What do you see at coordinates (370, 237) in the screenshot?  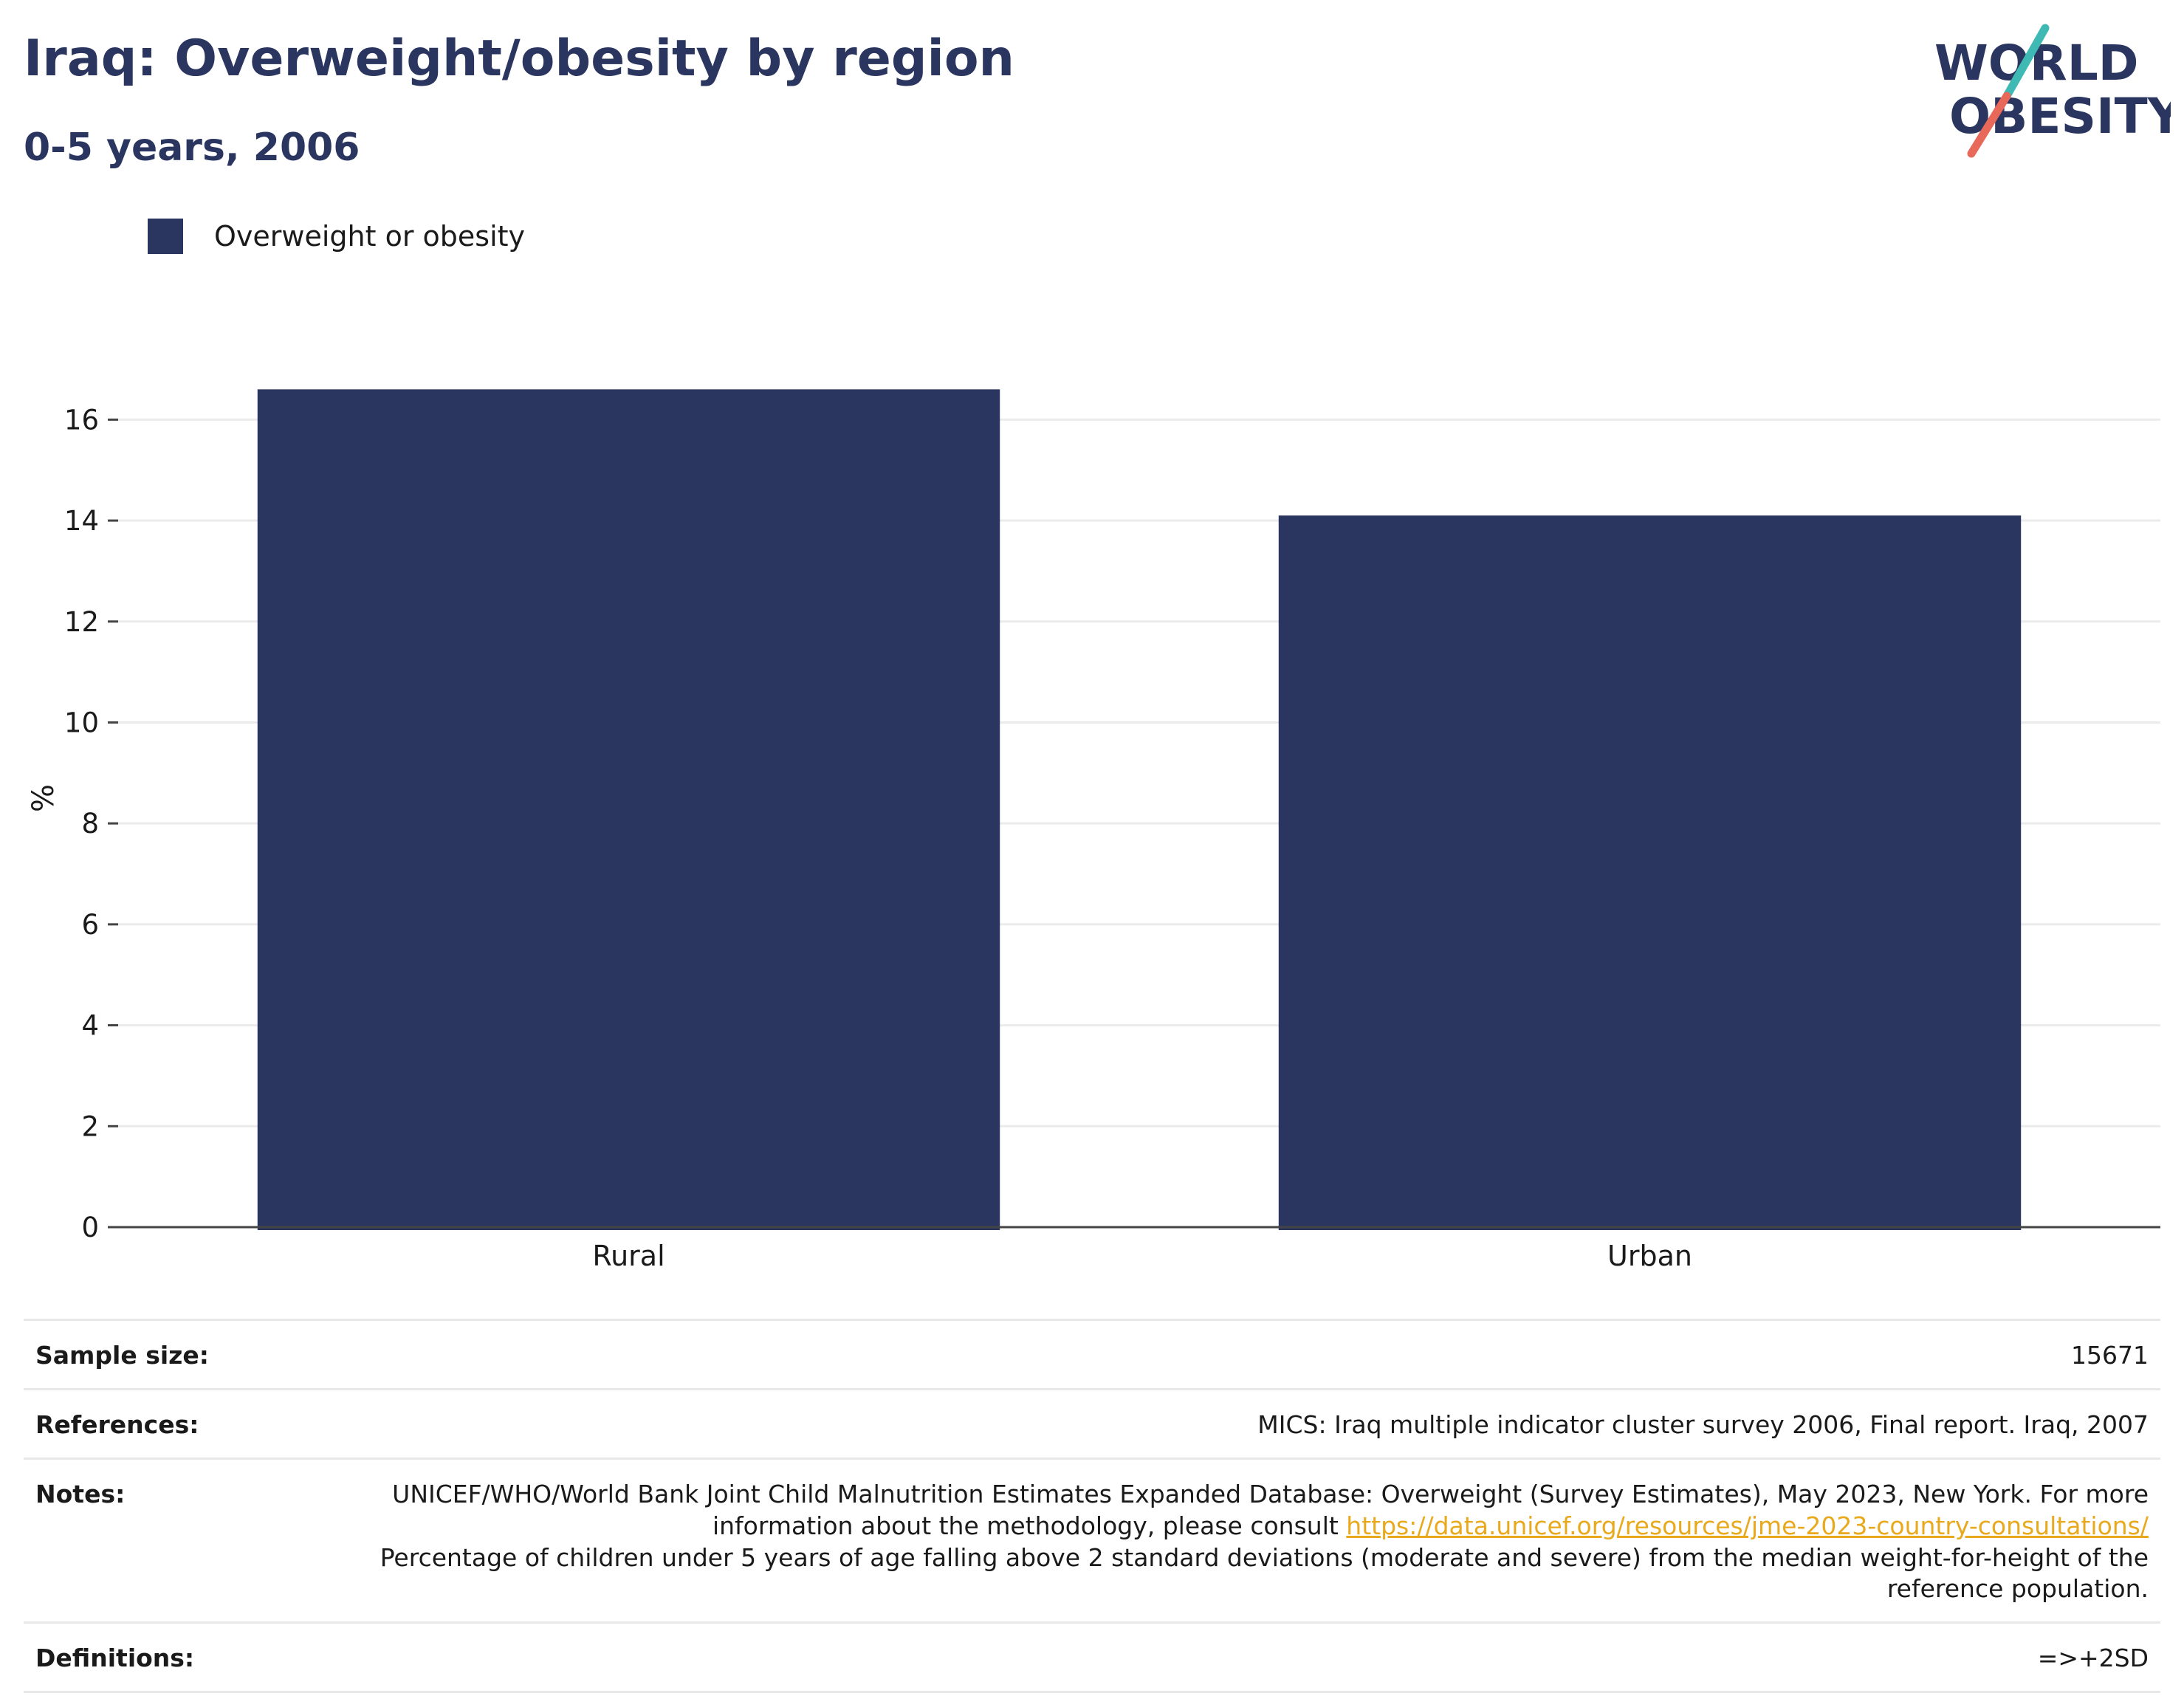 I see `legend-label: Overweight or obesity` at bounding box center [370, 237].